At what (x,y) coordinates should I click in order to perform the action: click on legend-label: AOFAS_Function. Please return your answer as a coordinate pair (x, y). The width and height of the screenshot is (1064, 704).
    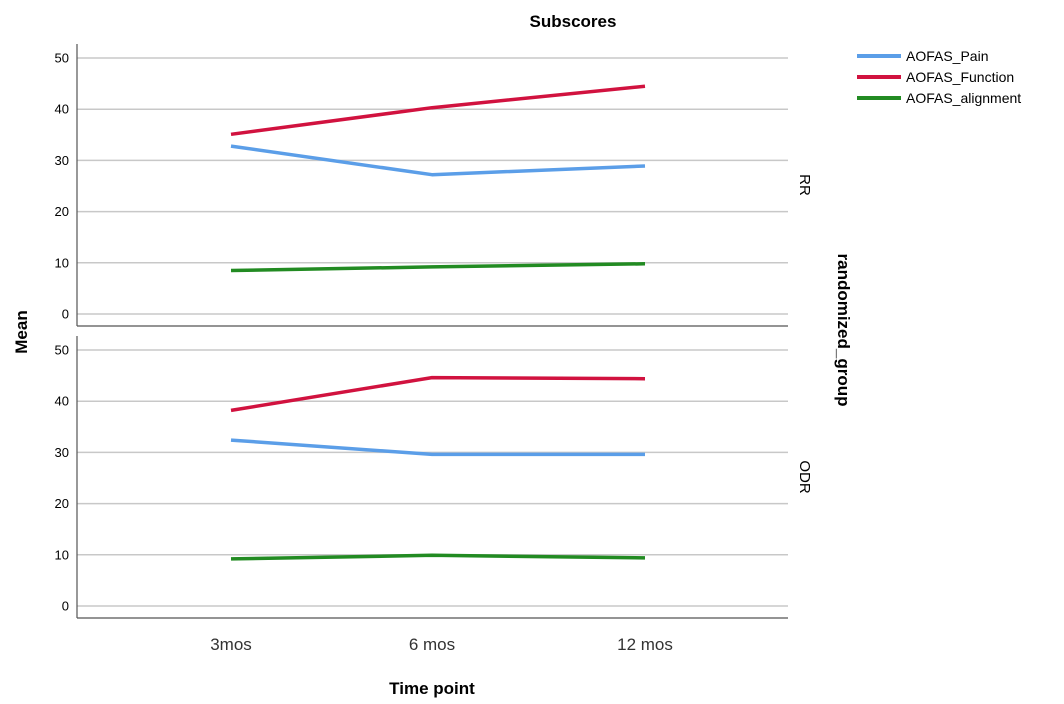
    Looking at the image, I should click on (960, 77).